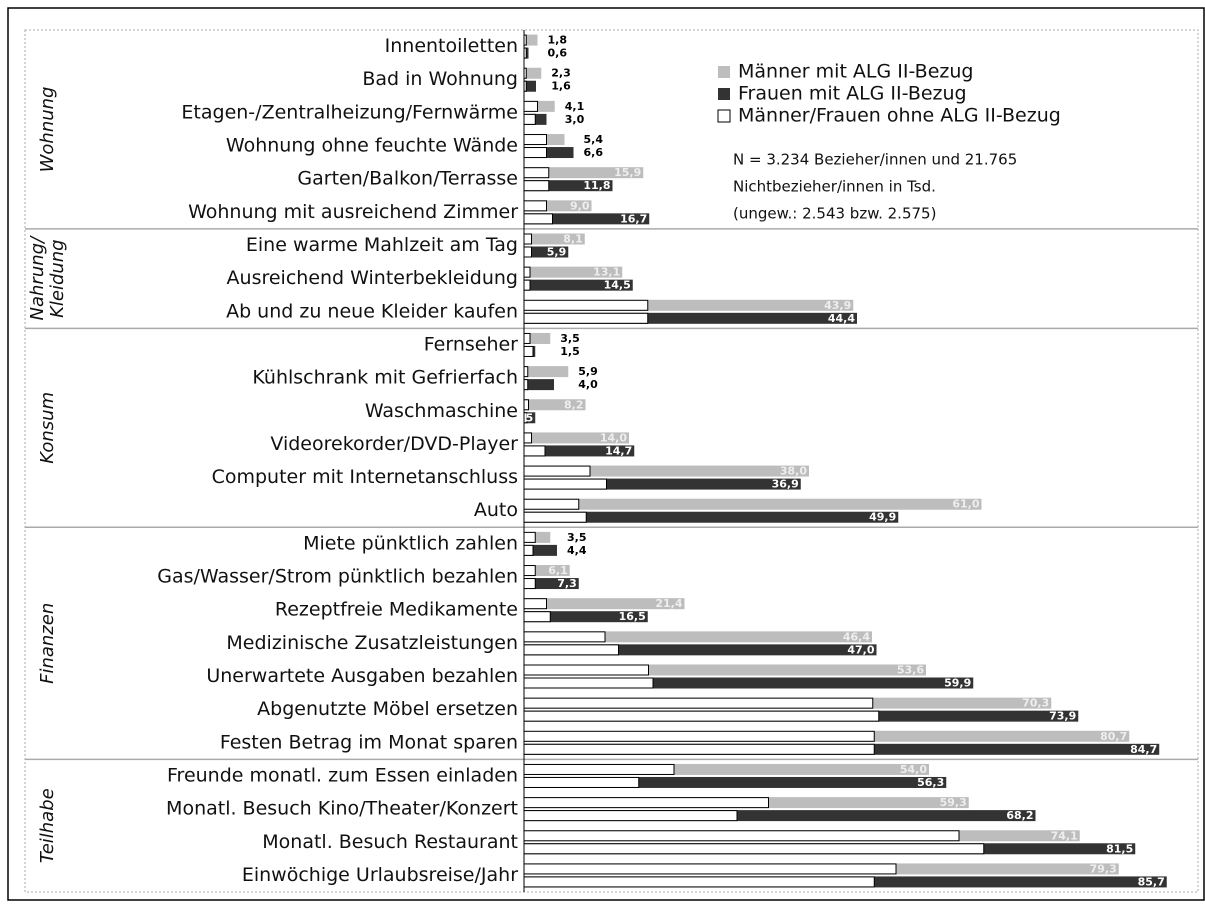  I want to click on value-label: 5,9, so click(557, 252).